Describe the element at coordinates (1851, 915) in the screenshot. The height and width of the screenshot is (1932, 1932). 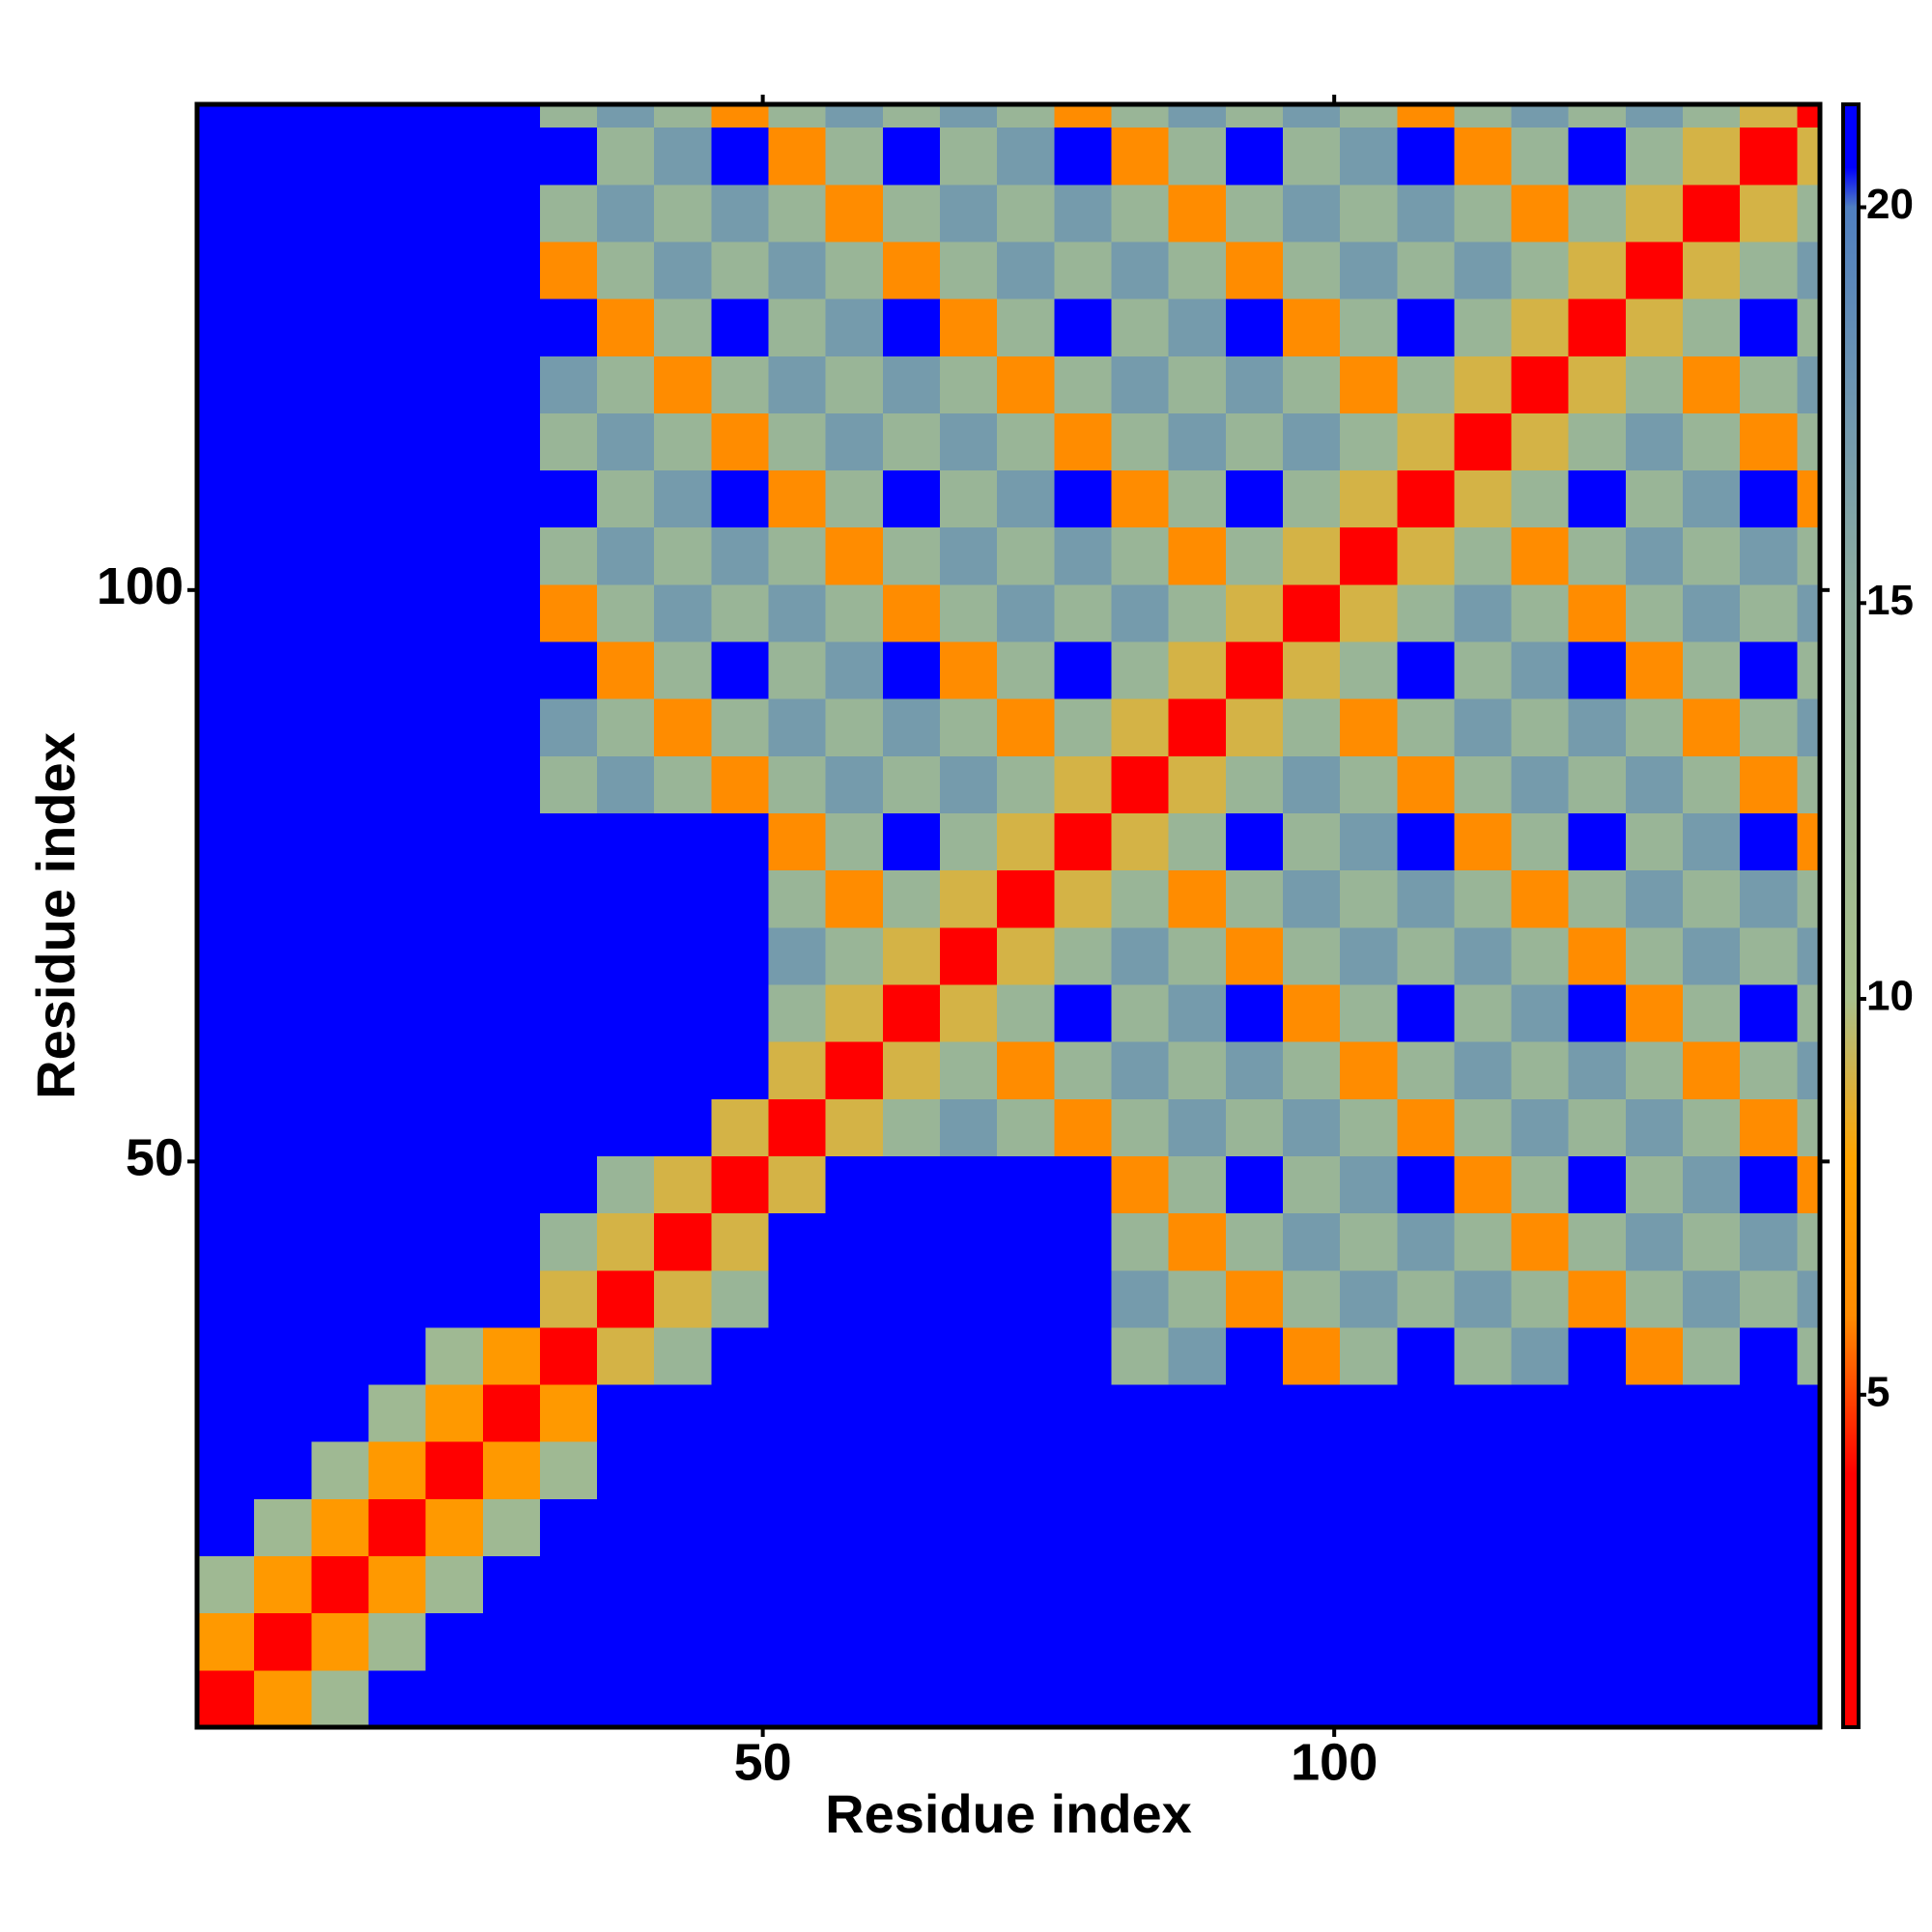
I see `colorbar` at that location.